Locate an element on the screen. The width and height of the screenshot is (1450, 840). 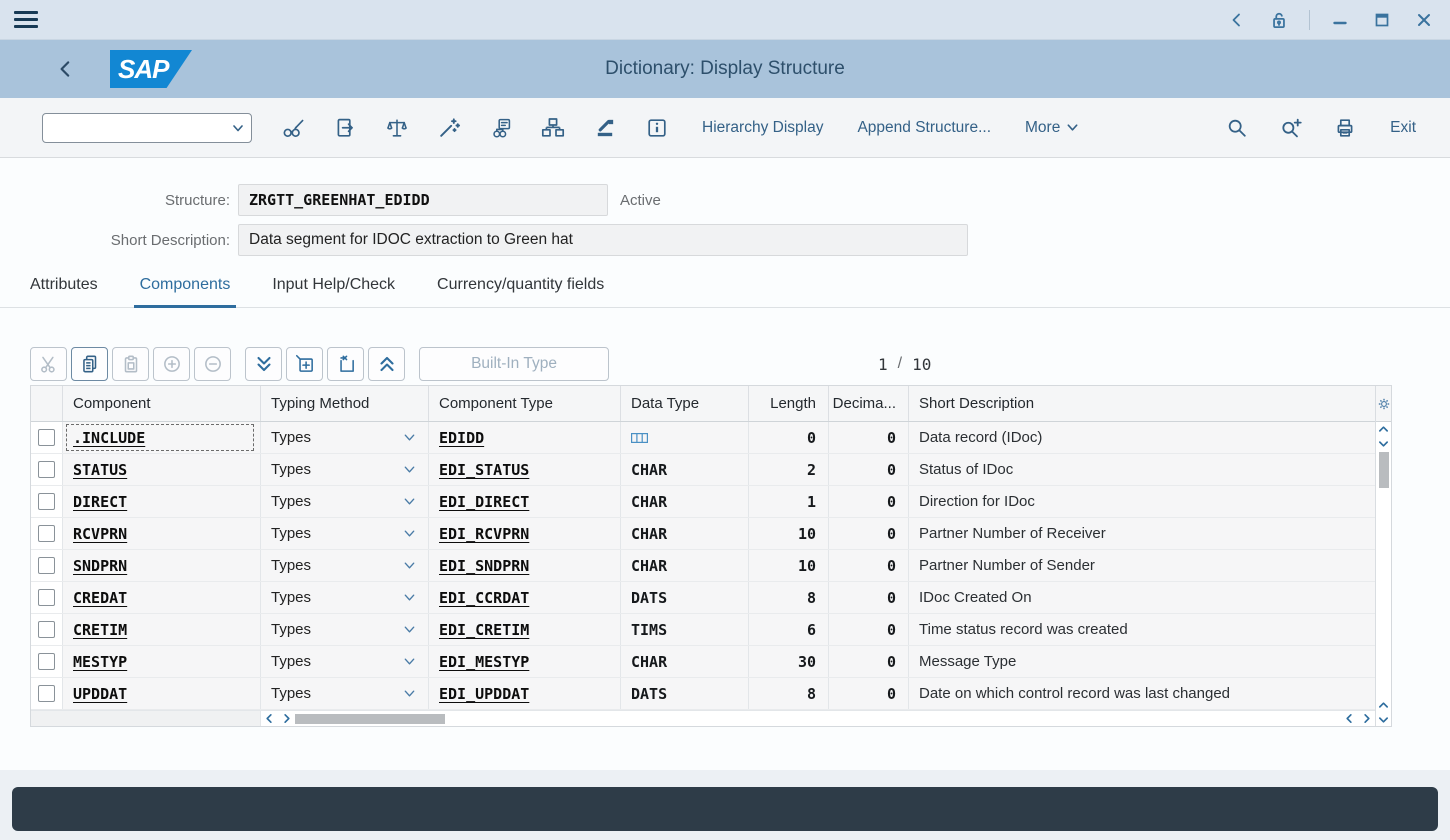
component-link: STATUS is located at coordinates (100, 469).